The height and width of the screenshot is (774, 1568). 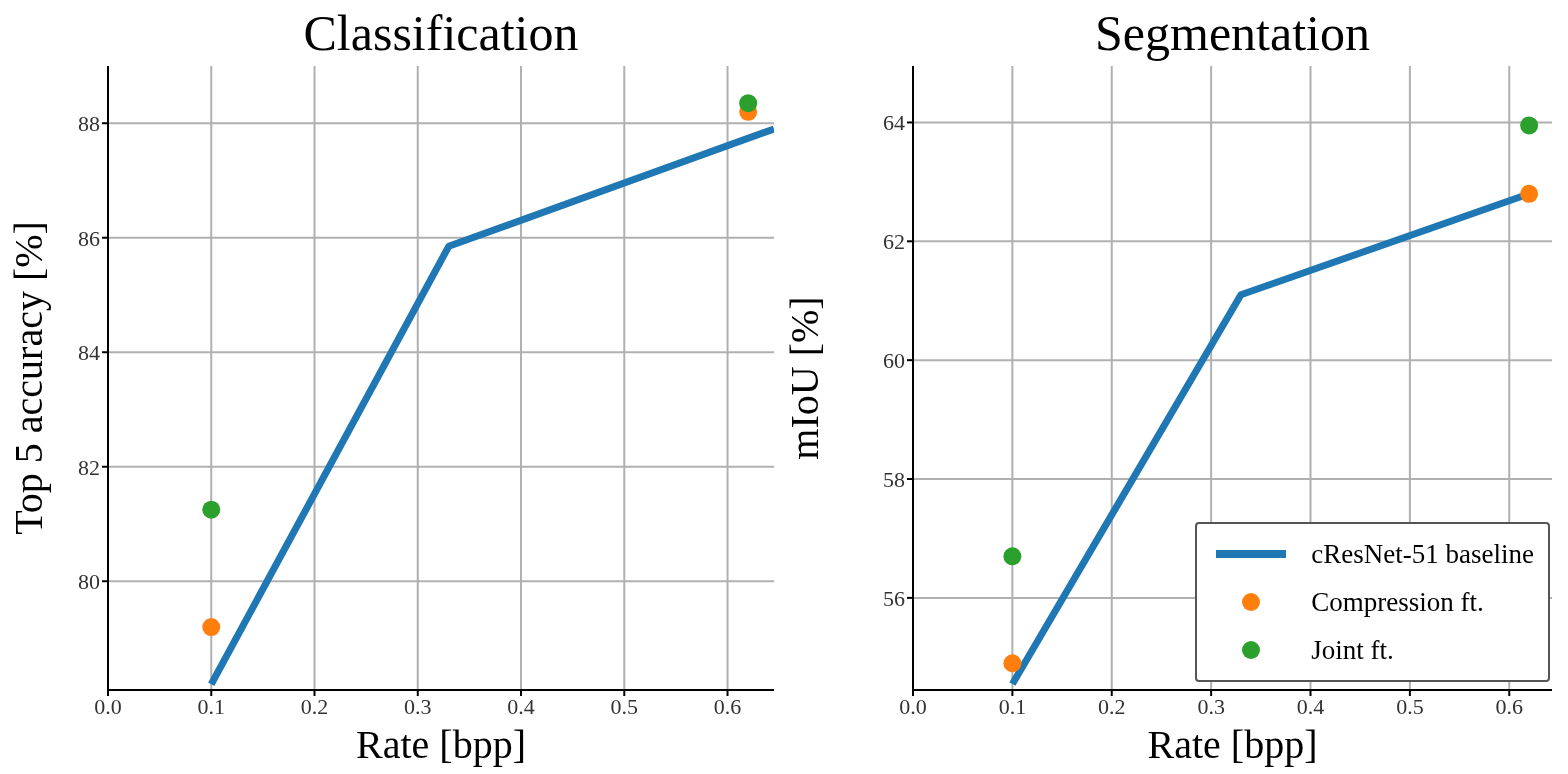 What do you see at coordinates (1397, 602) in the screenshot?
I see `legend-label: Compression ft.` at bounding box center [1397, 602].